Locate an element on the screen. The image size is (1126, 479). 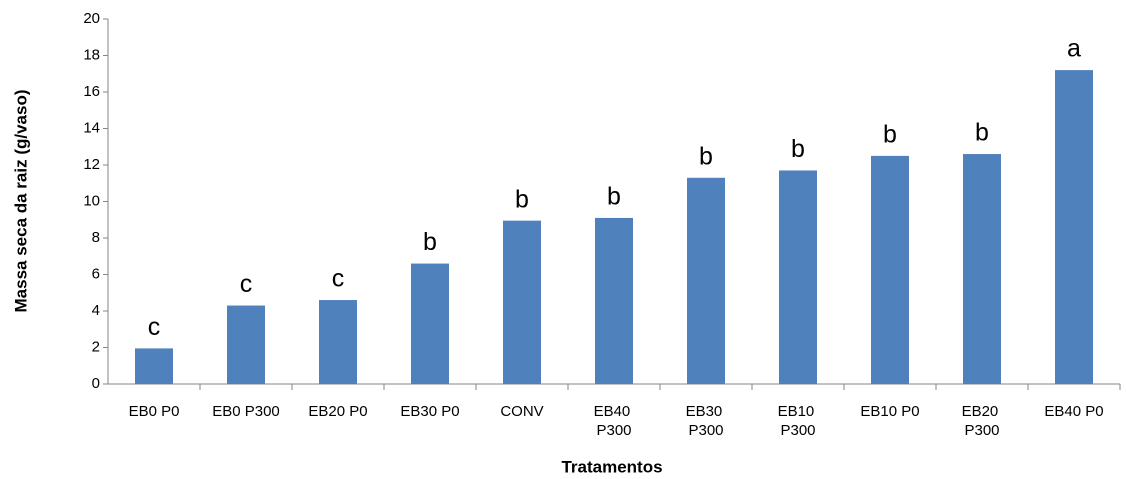
y-tick-label: 10 is located at coordinates (91, 200).